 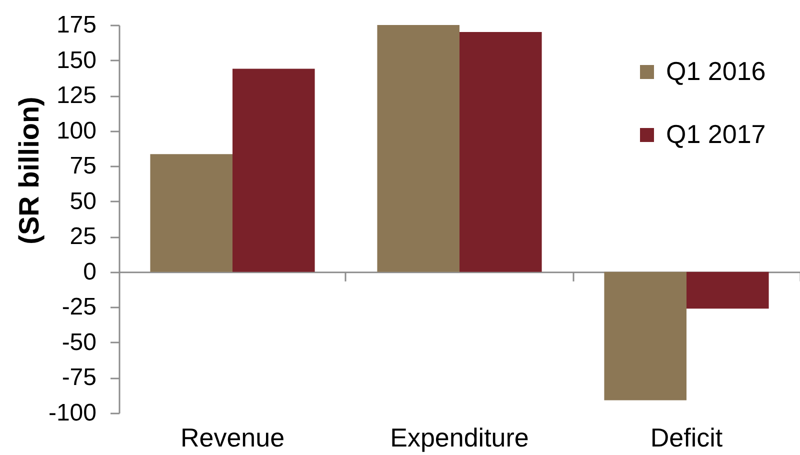 I want to click on y-axis-title: (SR billion), so click(x=29, y=170).